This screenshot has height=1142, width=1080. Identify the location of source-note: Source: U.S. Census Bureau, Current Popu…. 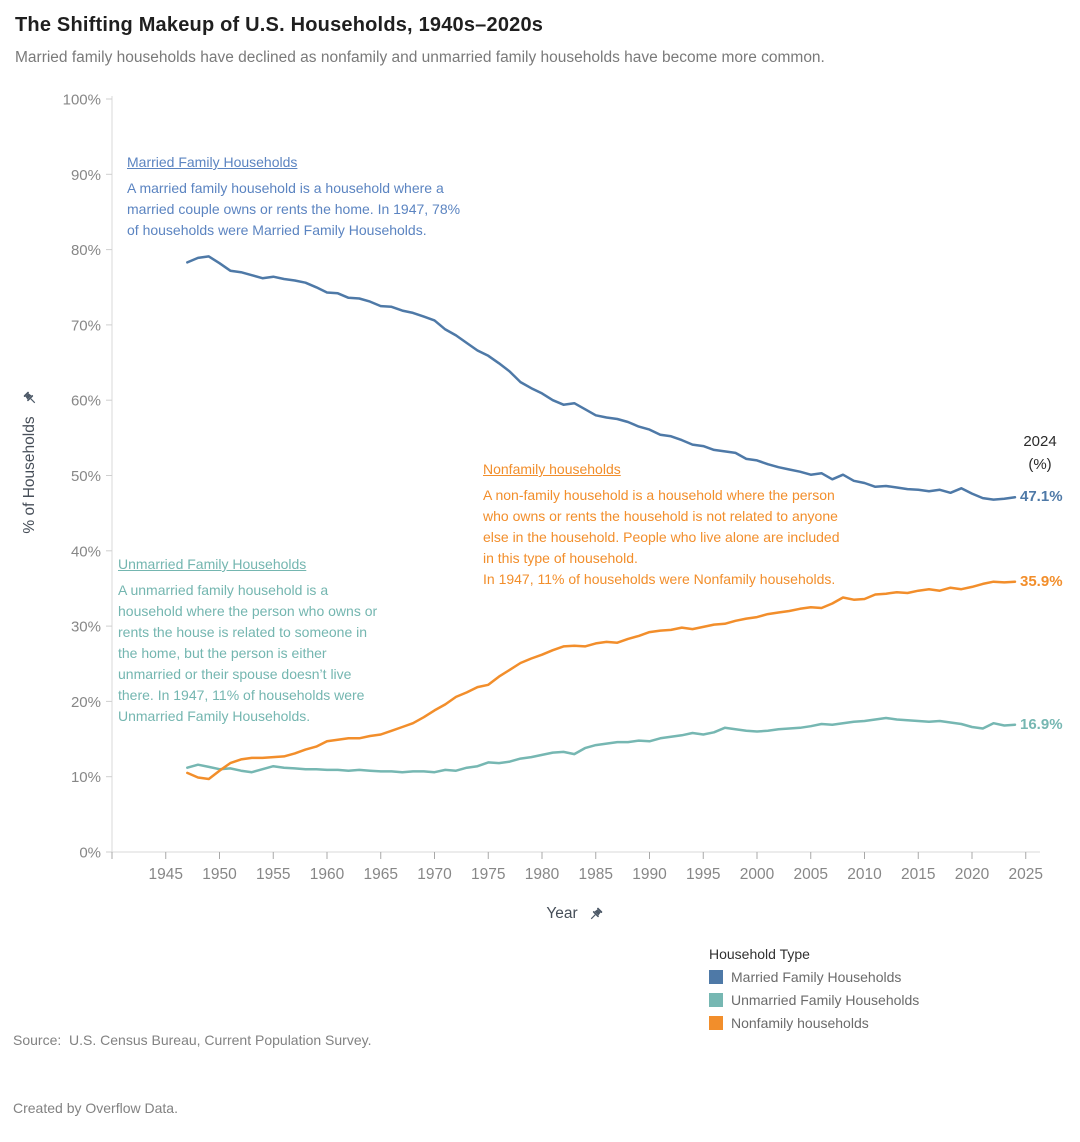
(192, 1063).